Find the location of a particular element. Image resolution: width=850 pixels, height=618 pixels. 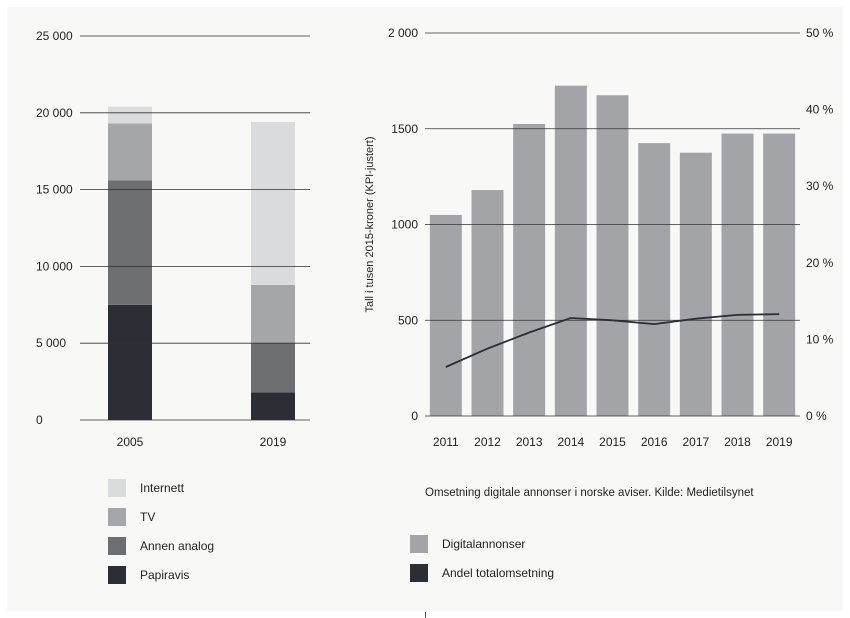

y2-tick-label-40: 40 % is located at coordinates (820, 110).